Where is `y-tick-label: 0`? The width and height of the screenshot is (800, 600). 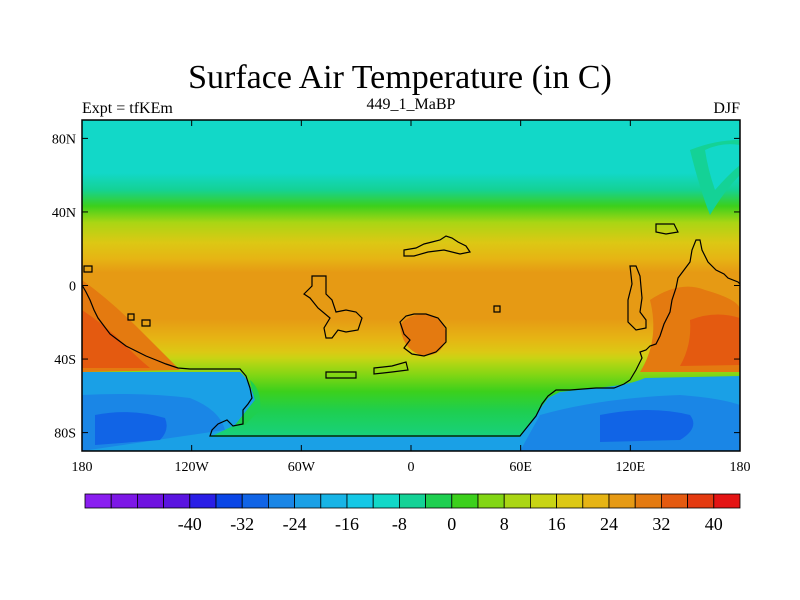
y-tick-label: 0 is located at coordinates (72, 287).